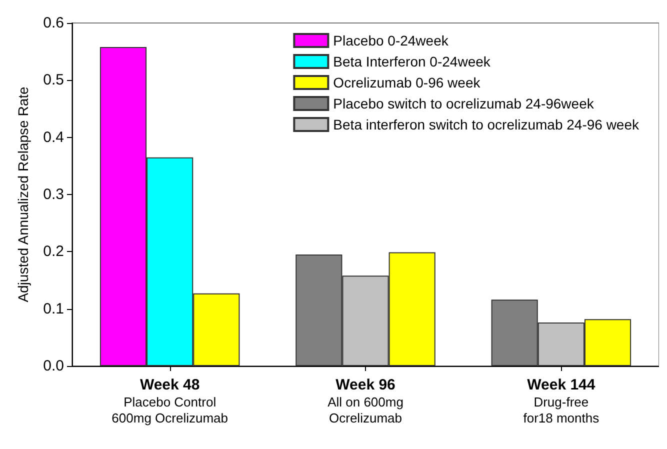 The width and height of the screenshot is (667, 449). Describe the element at coordinates (53, 23) in the screenshot. I see `y-tick-label: 0.6` at that location.